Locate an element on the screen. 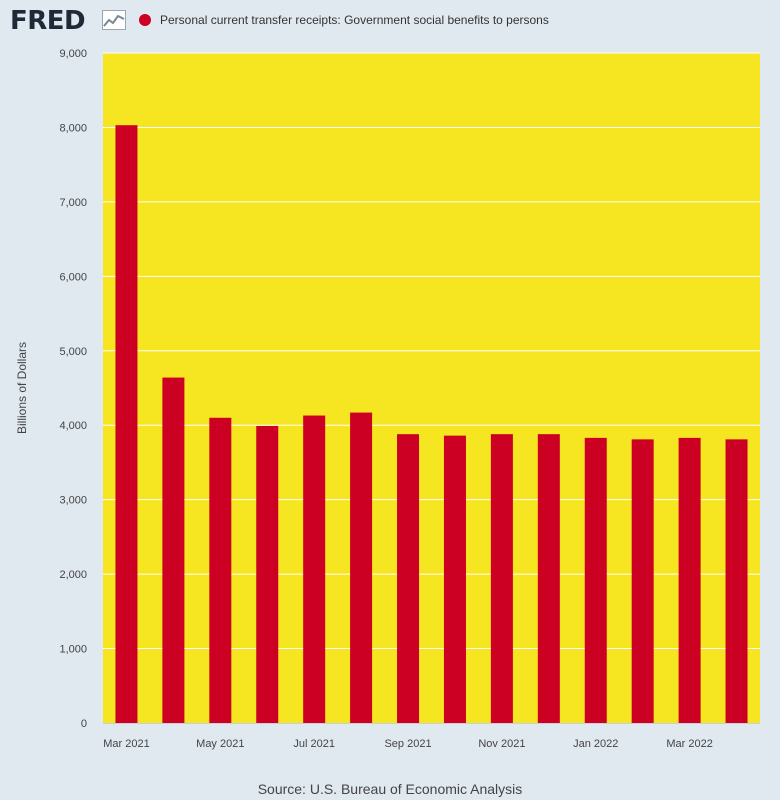  x-tick-label: Jan 2022 is located at coordinates (595, 744).